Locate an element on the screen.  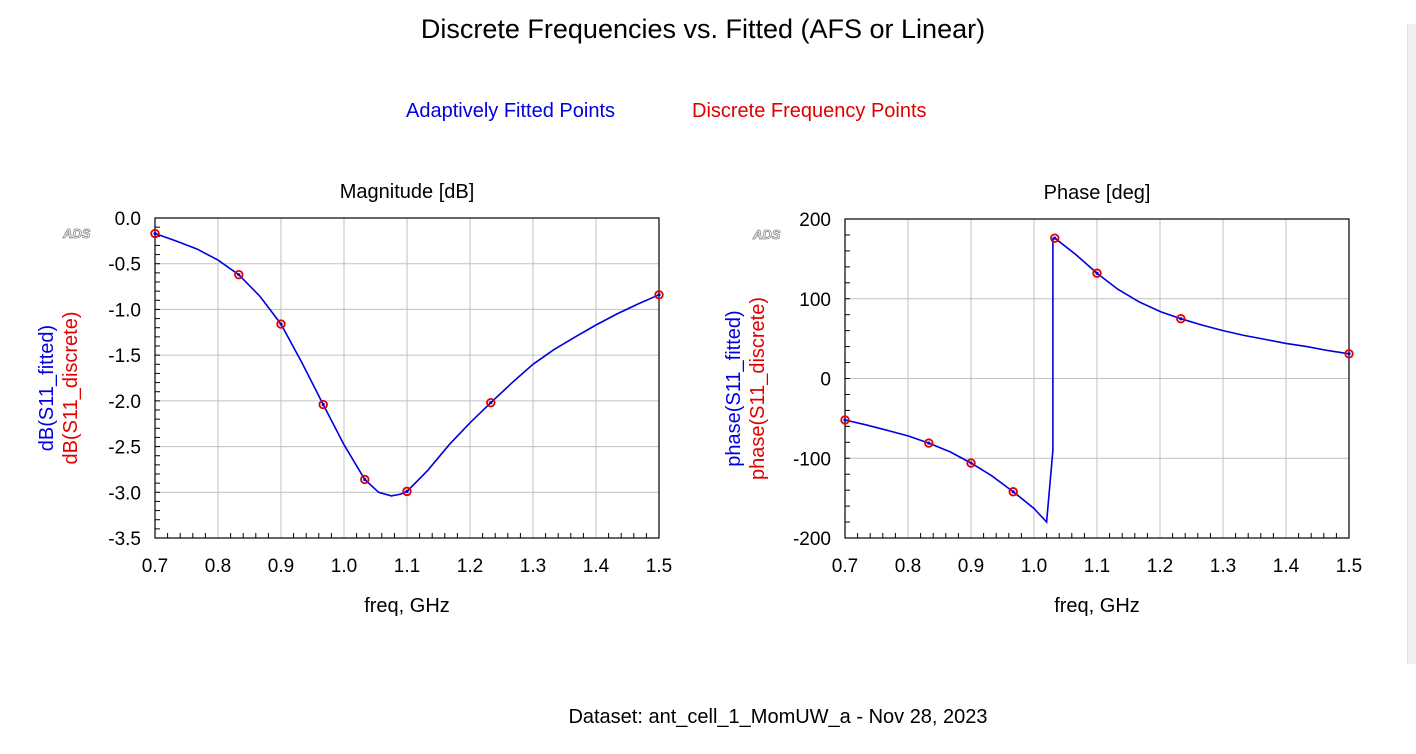
magnitude-x-axis-label: freq, GHz is located at coordinates (407, 606).